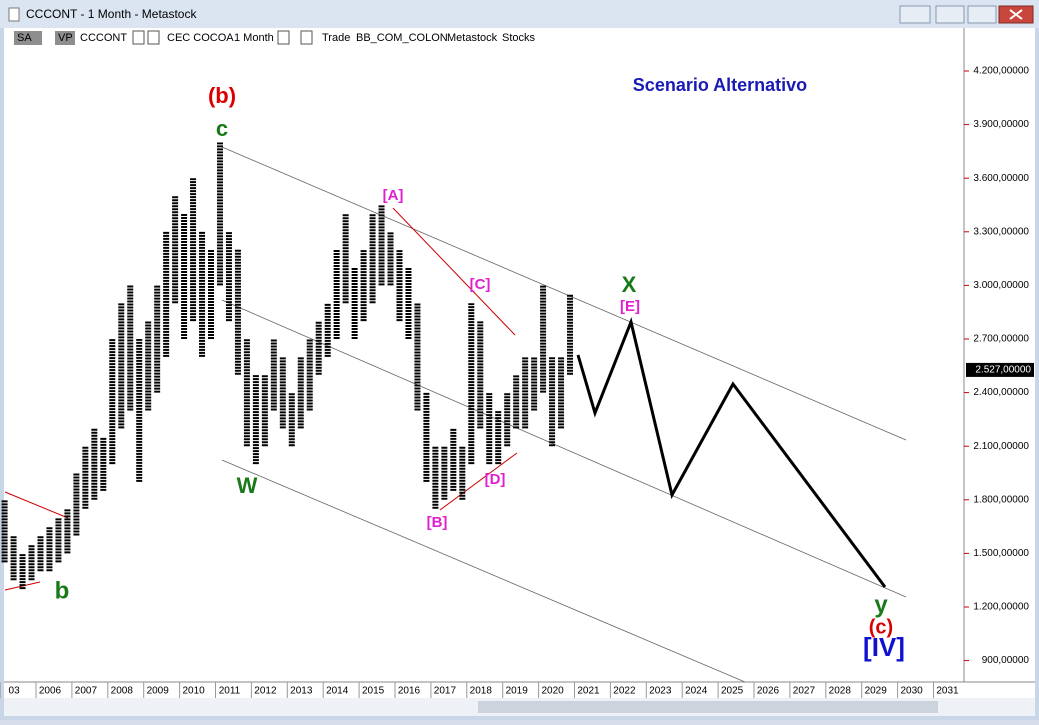 Image resolution: width=1039 pixels, height=725 pixels. Describe the element at coordinates (481, 691) in the screenshot. I see `x-tick-label: 2018` at that location.